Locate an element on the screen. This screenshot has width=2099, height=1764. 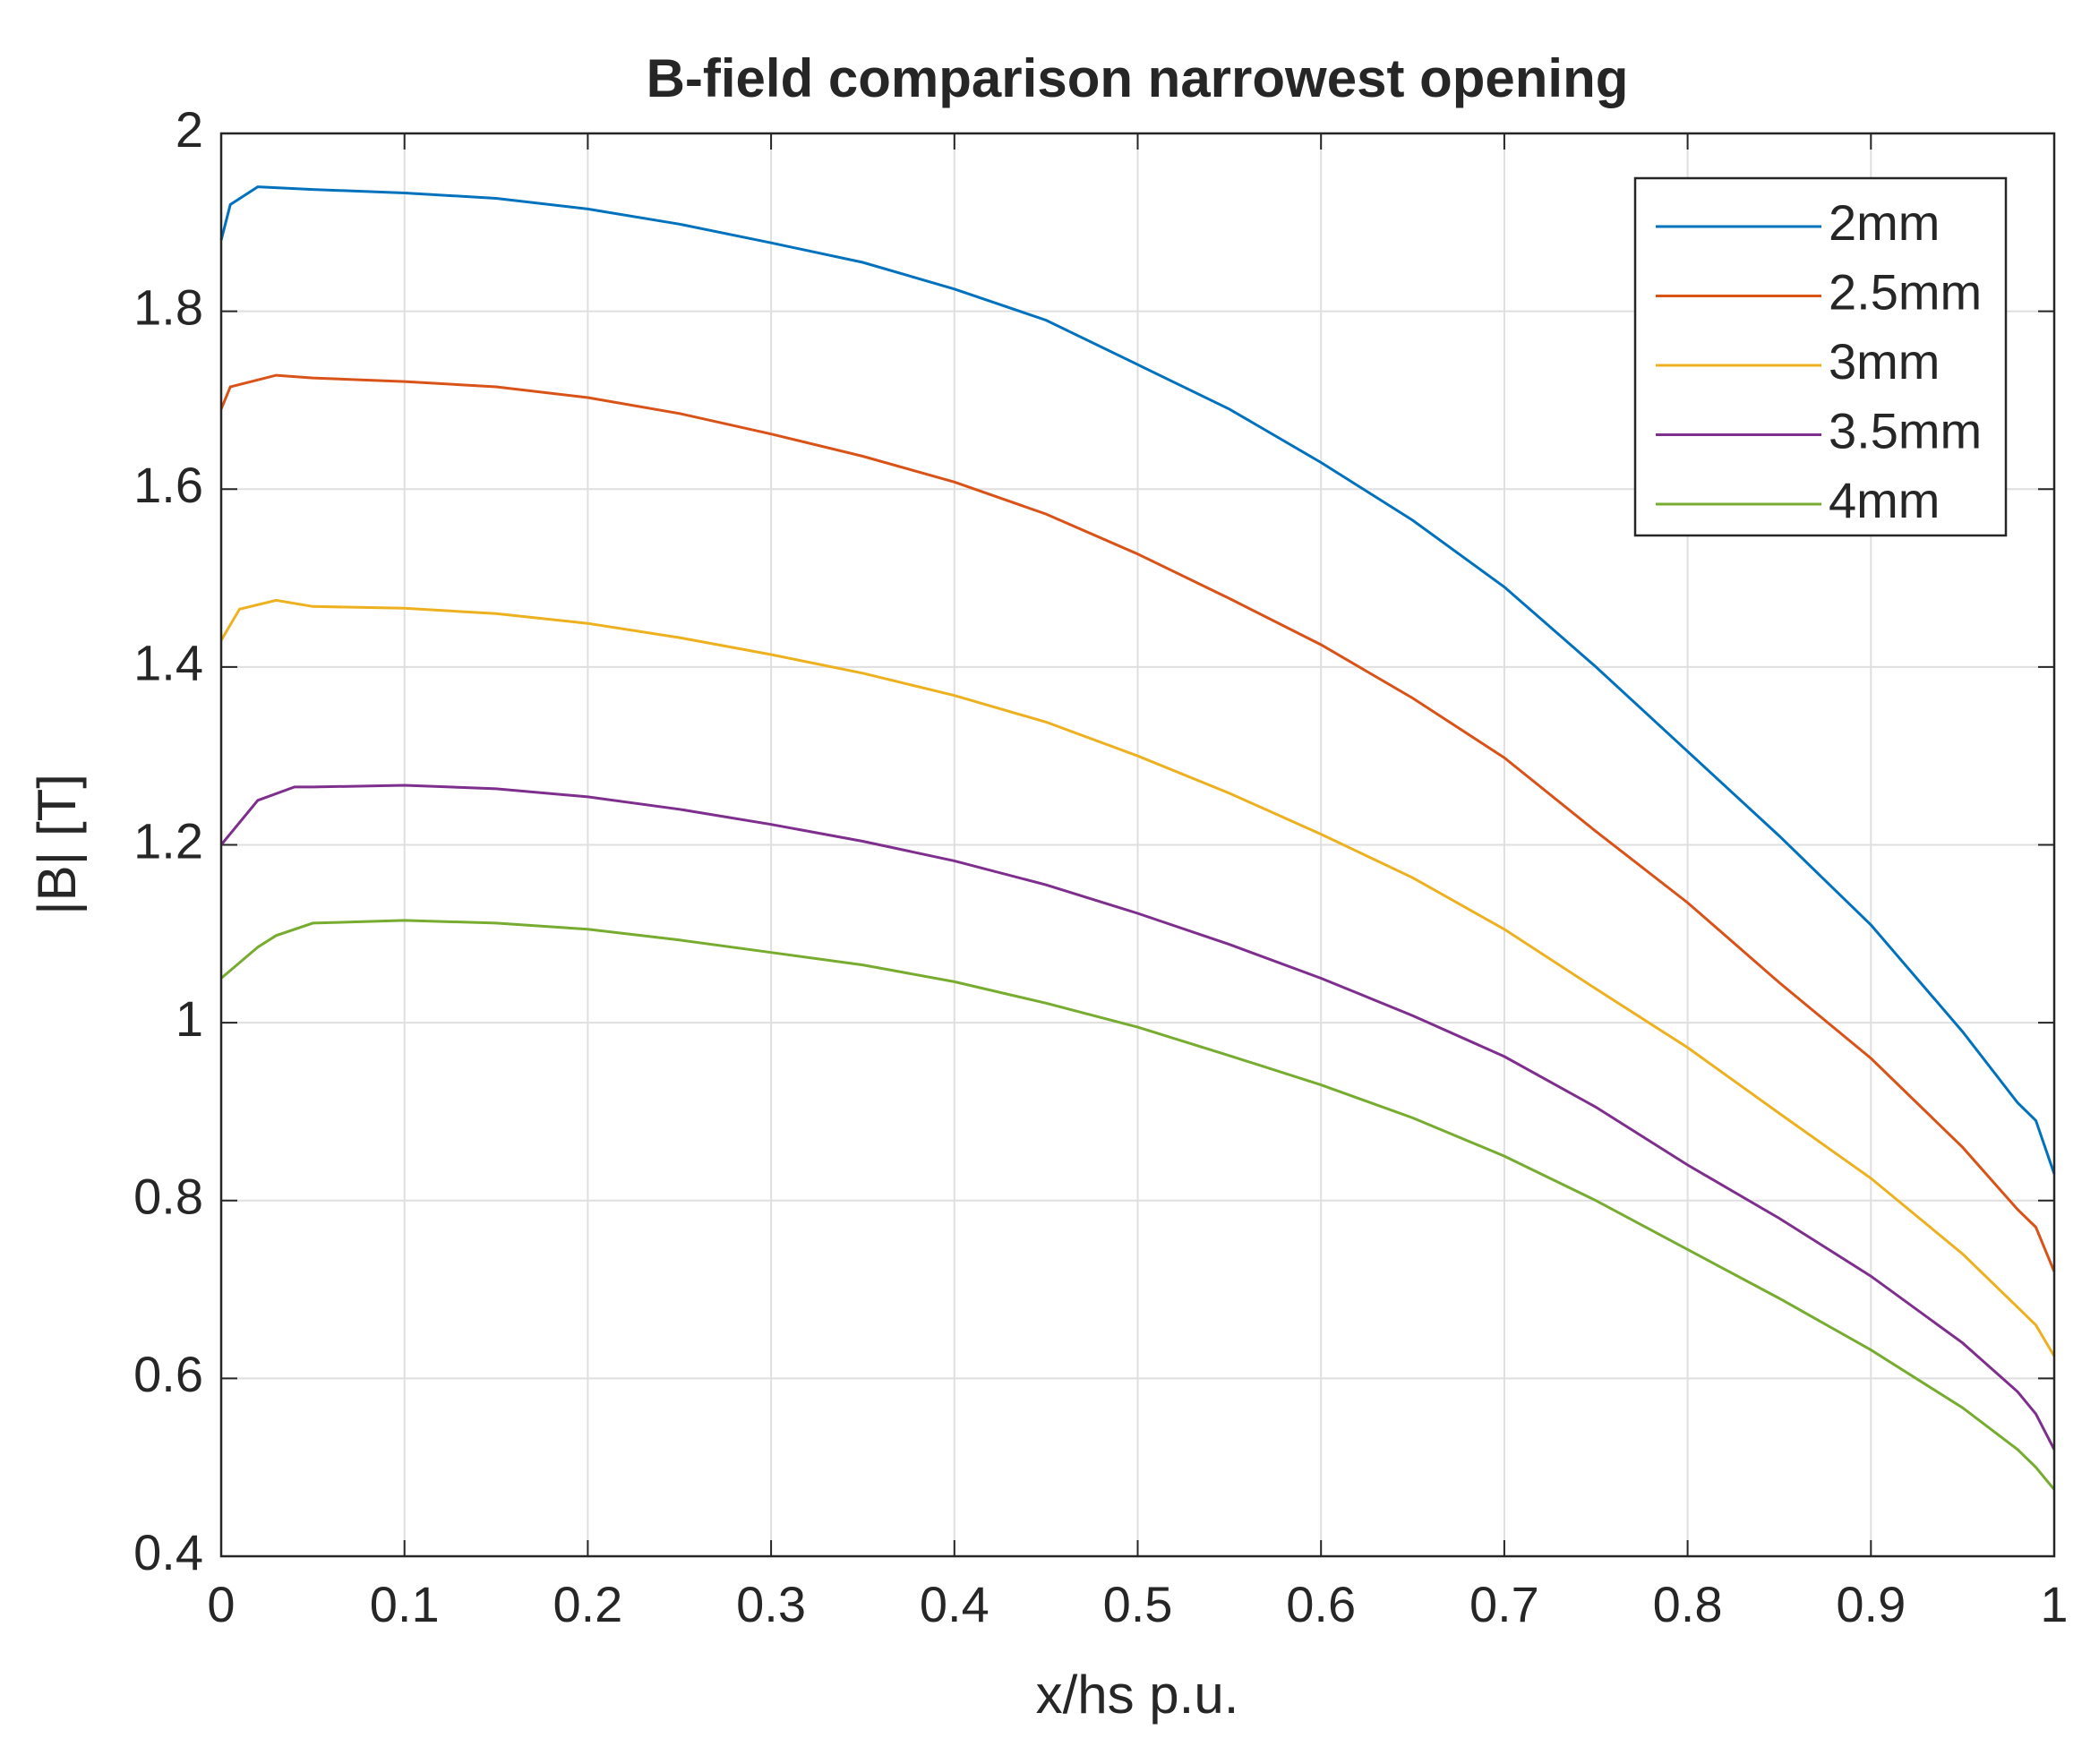
legend-label: 3.5mm is located at coordinates (1905, 430).